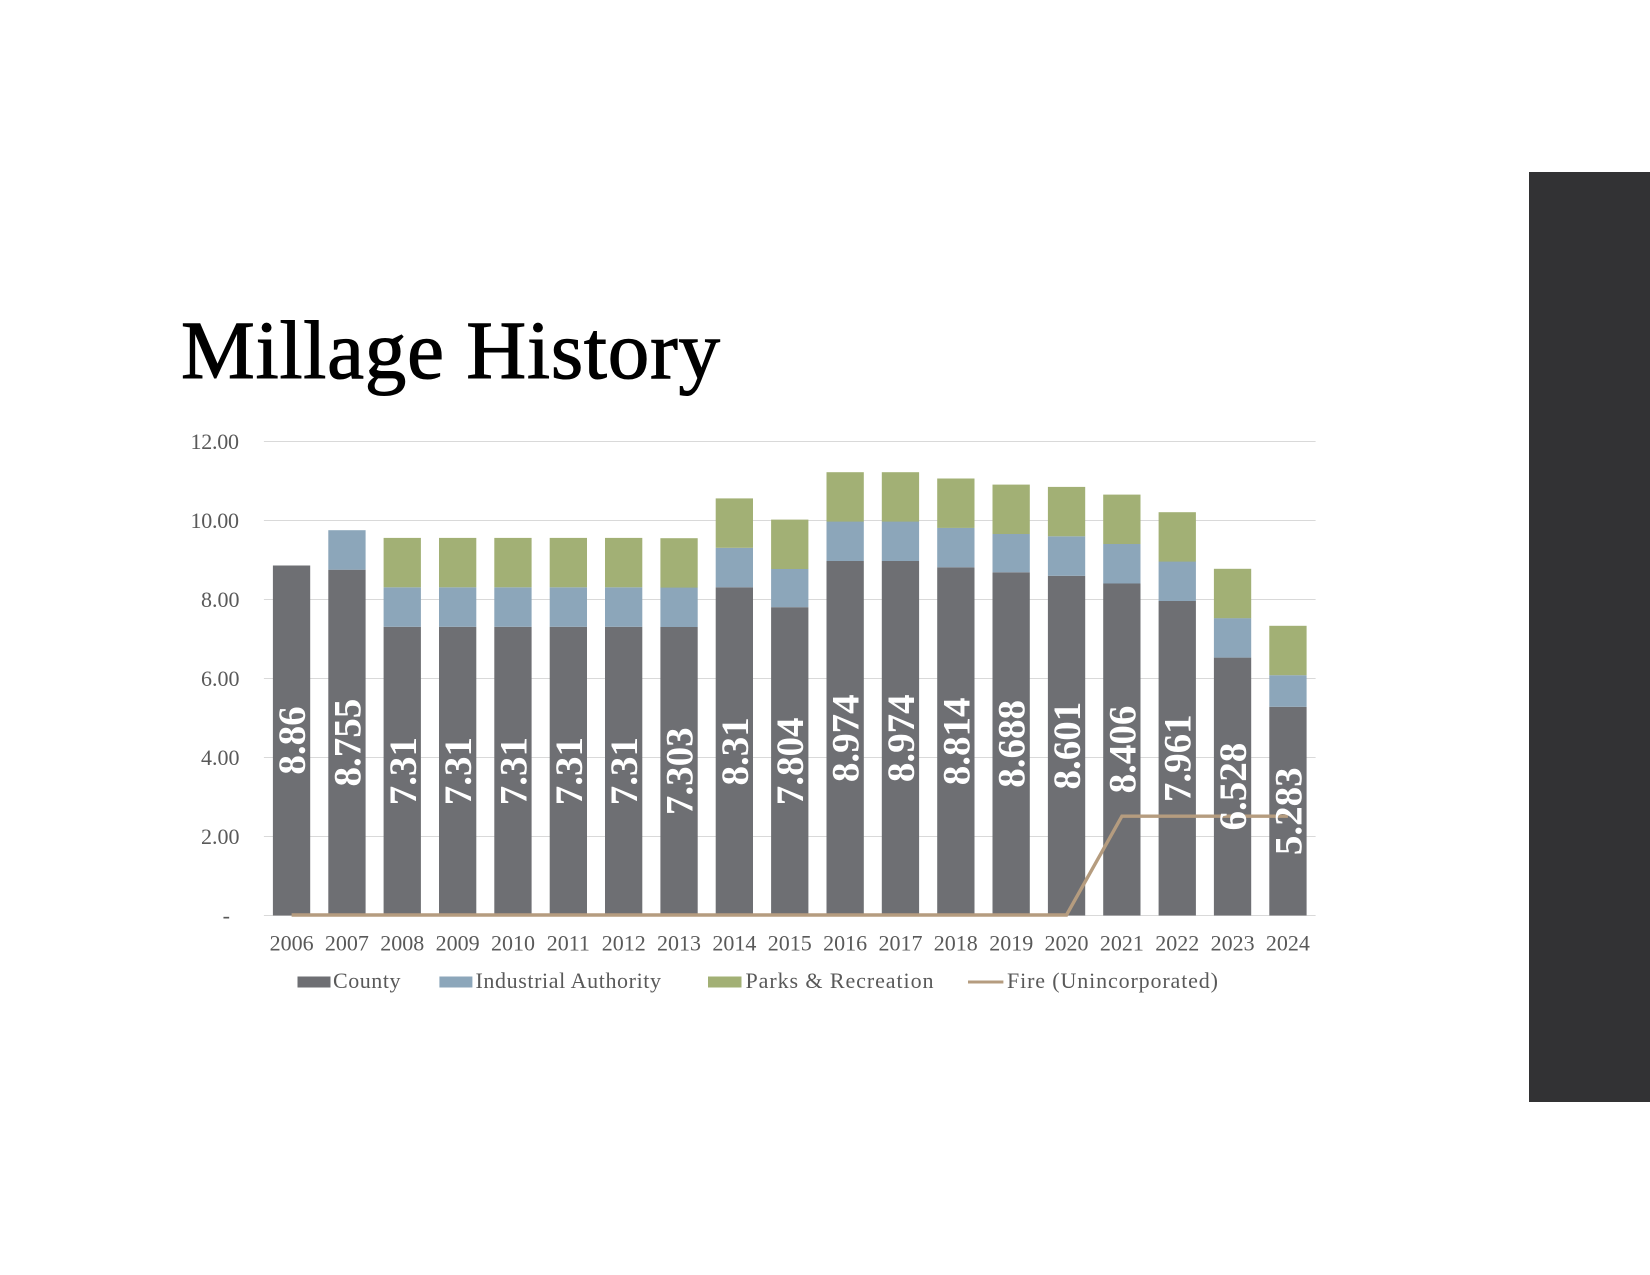 This screenshot has height=1275, width=1650. What do you see at coordinates (679, 943) in the screenshot?
I see `svg-text: 2013` at bounding box center [679, 943].